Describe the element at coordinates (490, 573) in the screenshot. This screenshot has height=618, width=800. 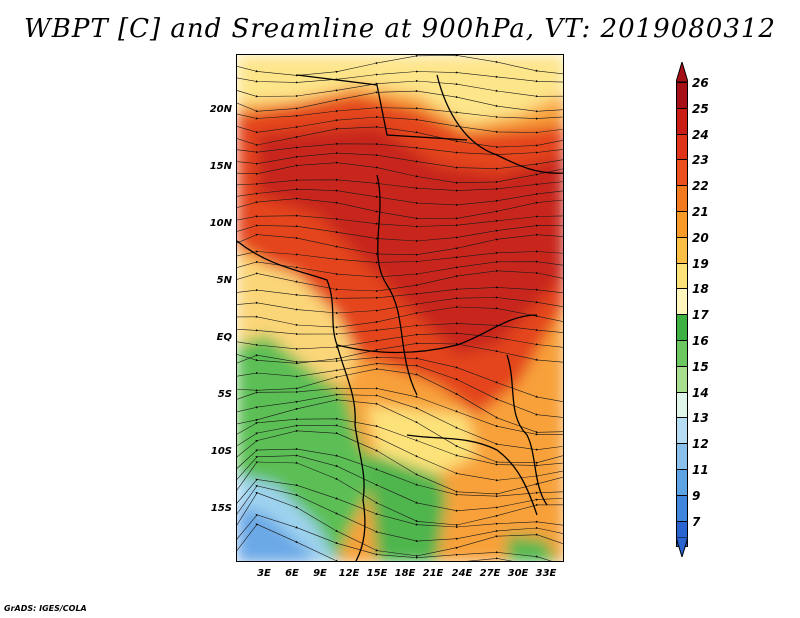
I see `lon-label-27e: 27E` at that location.